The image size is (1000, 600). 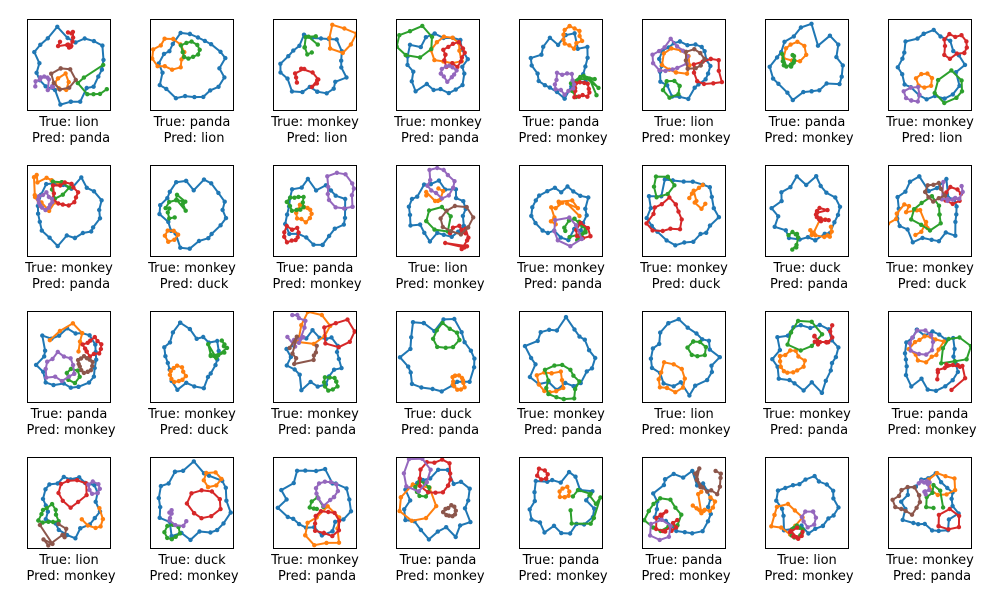 I want to click on sketch-panel: True: lion Pred: panda, so click(x=89, y=89).